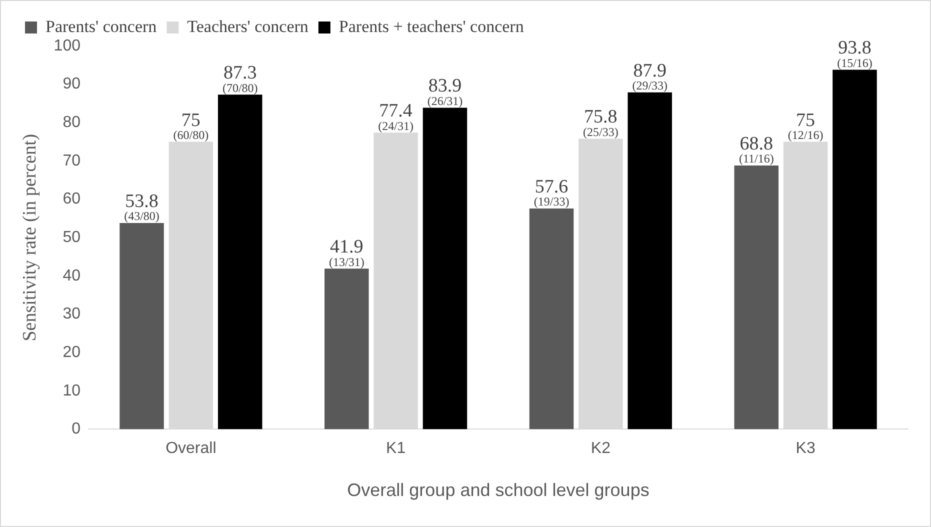 This screenshot has height=527, width=931. Describe the element at coordinates (552, 192) in the screenshot. I see `data-label: 57.6 (19/33)` at that location.